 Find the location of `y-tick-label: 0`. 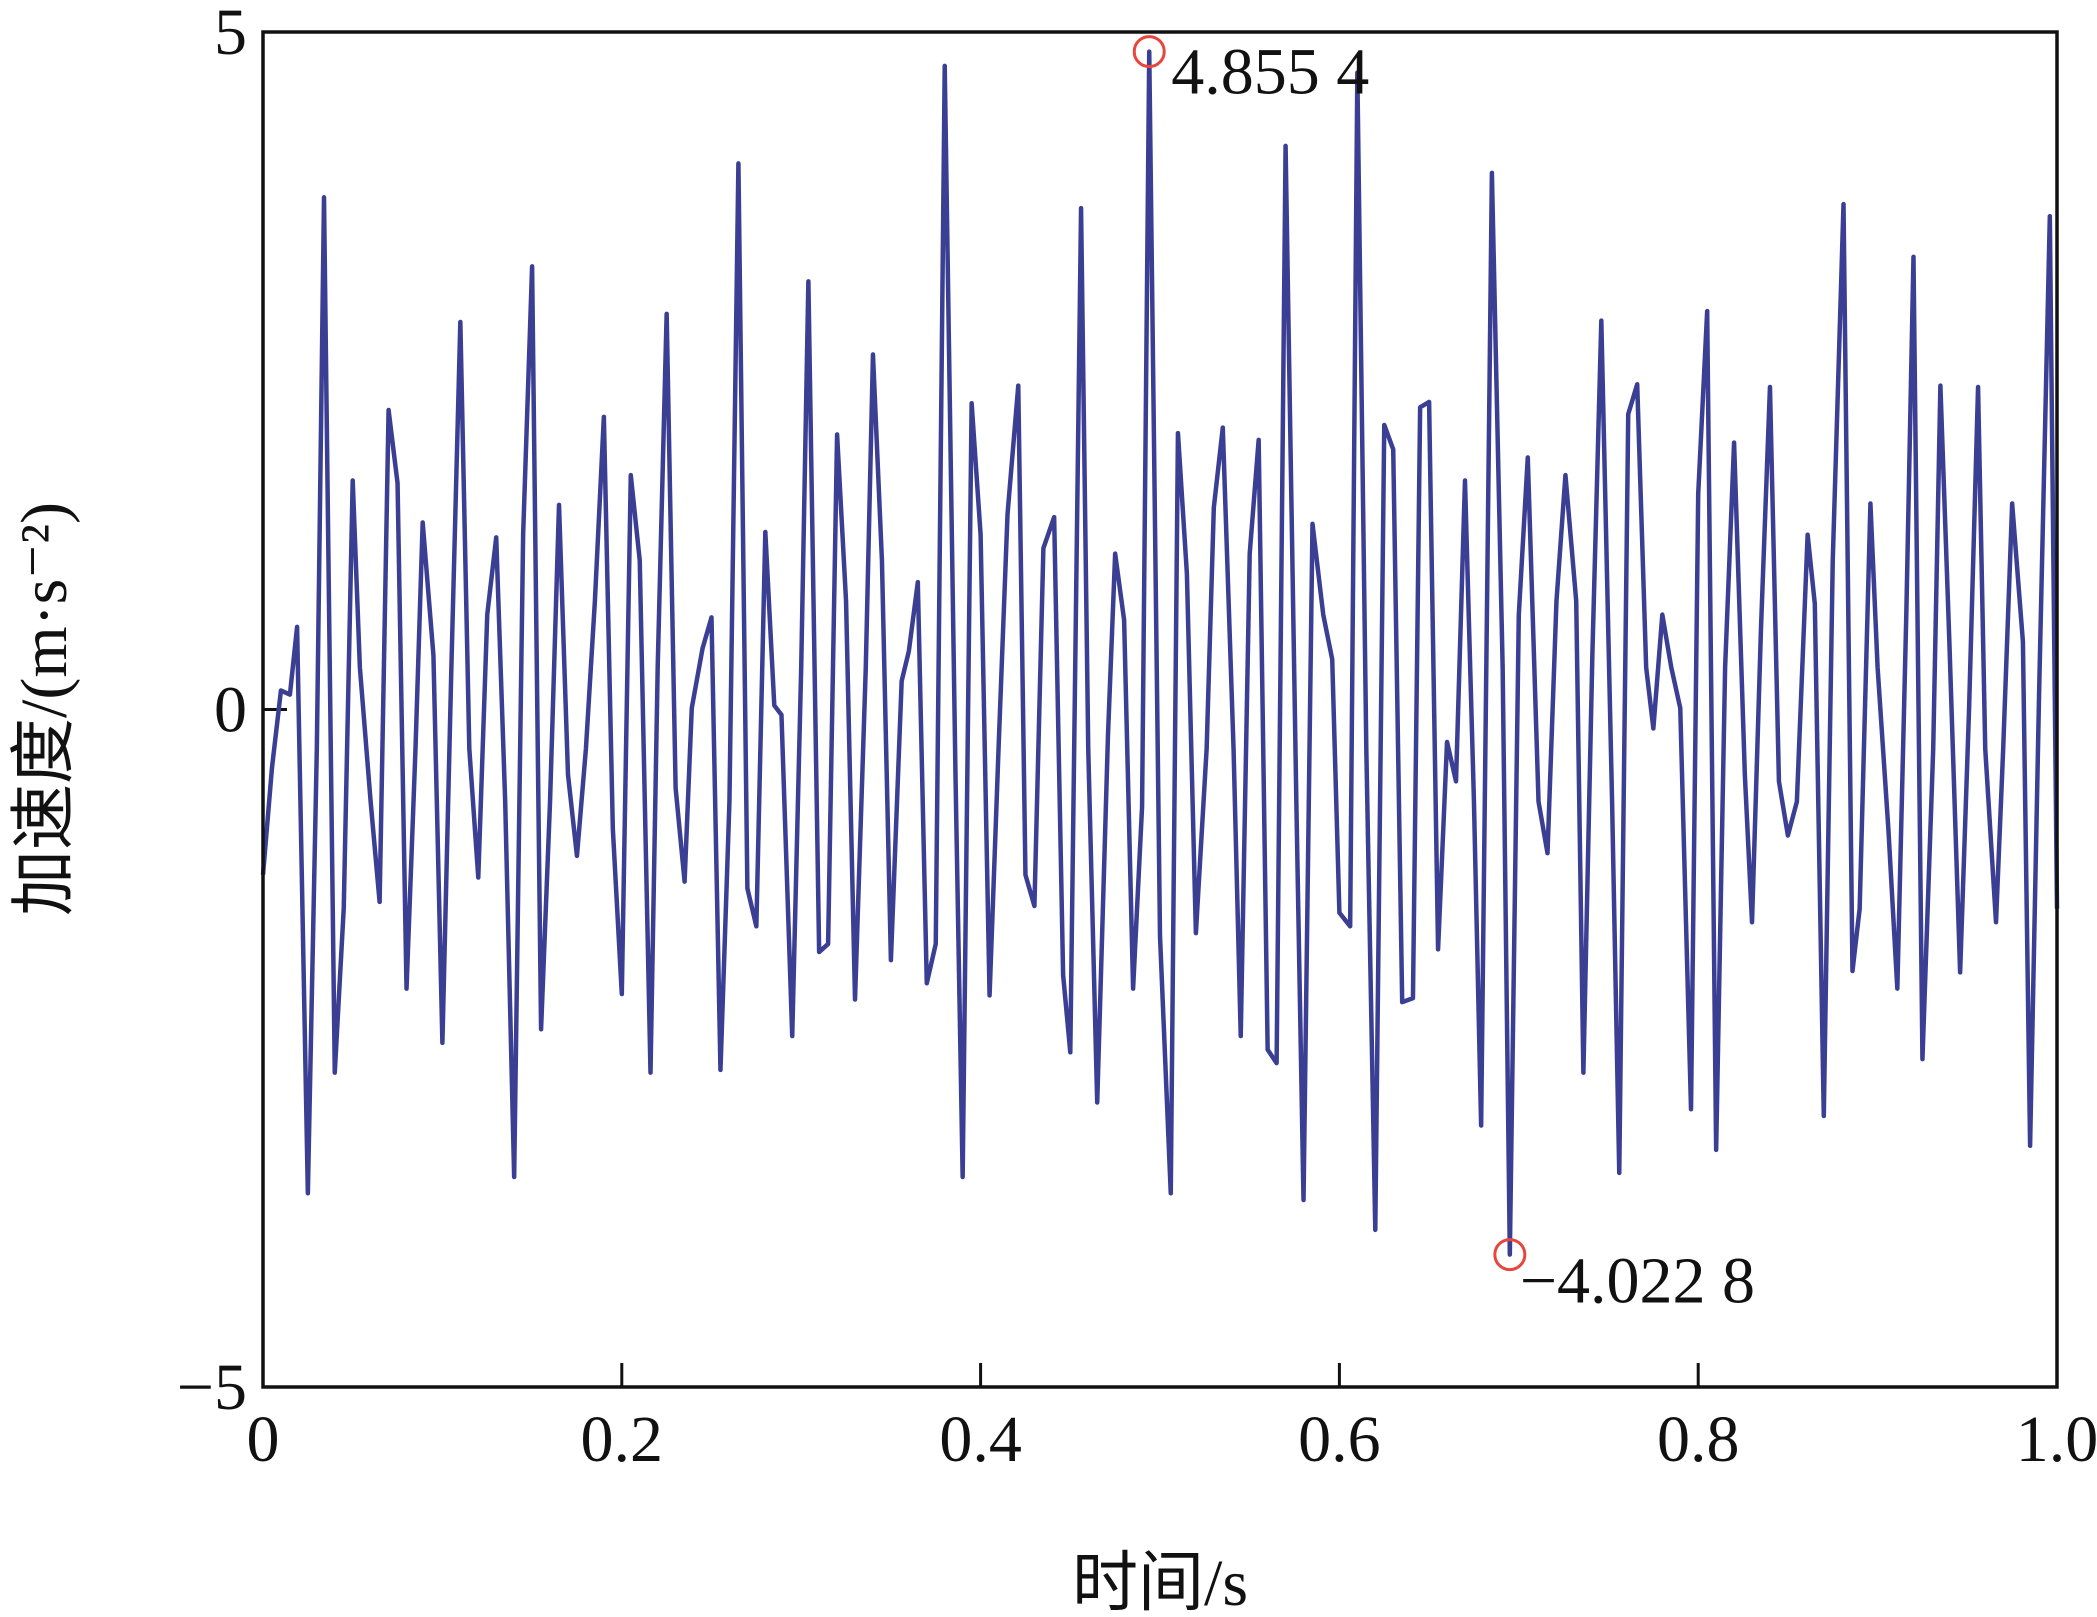

y-tick-label: 0 is located at coordinates (230, 710).